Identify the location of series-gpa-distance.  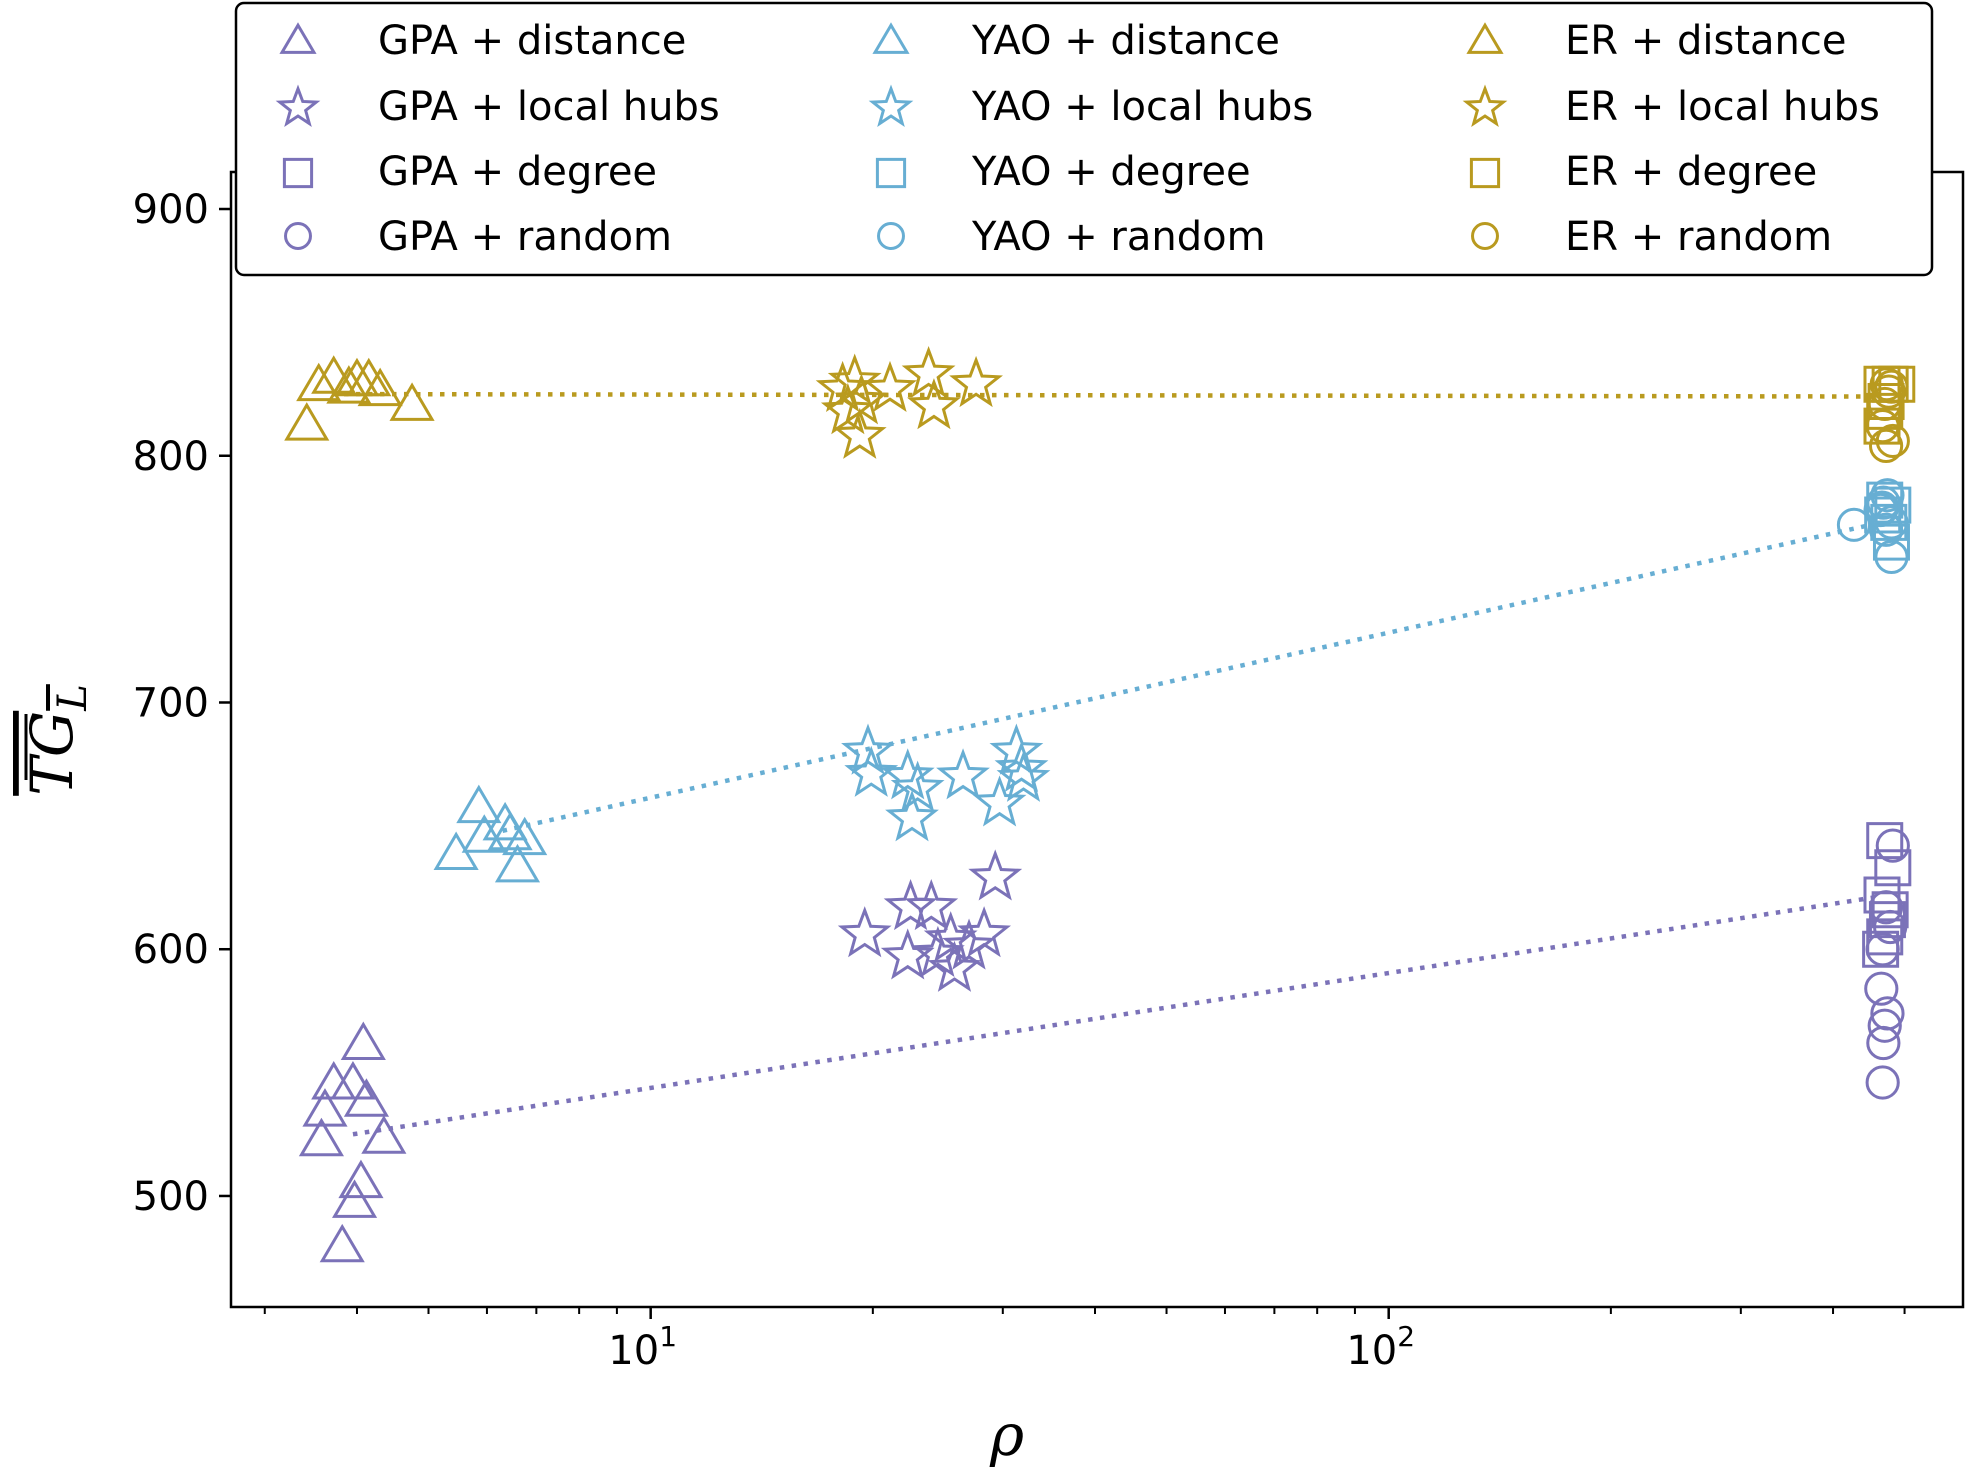
(352, 1142).